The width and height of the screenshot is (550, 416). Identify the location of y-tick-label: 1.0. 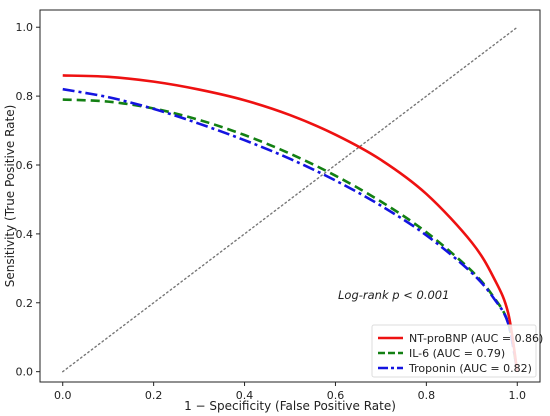
(25, 27).